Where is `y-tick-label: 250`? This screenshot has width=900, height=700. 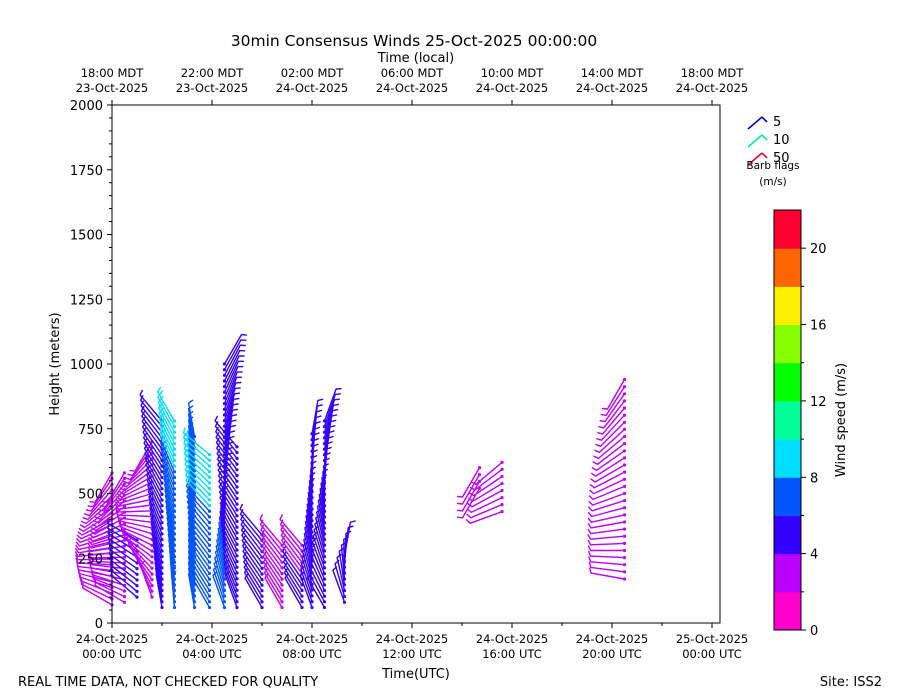 y-tick-label: 250 is located at coordinates (90, 559).